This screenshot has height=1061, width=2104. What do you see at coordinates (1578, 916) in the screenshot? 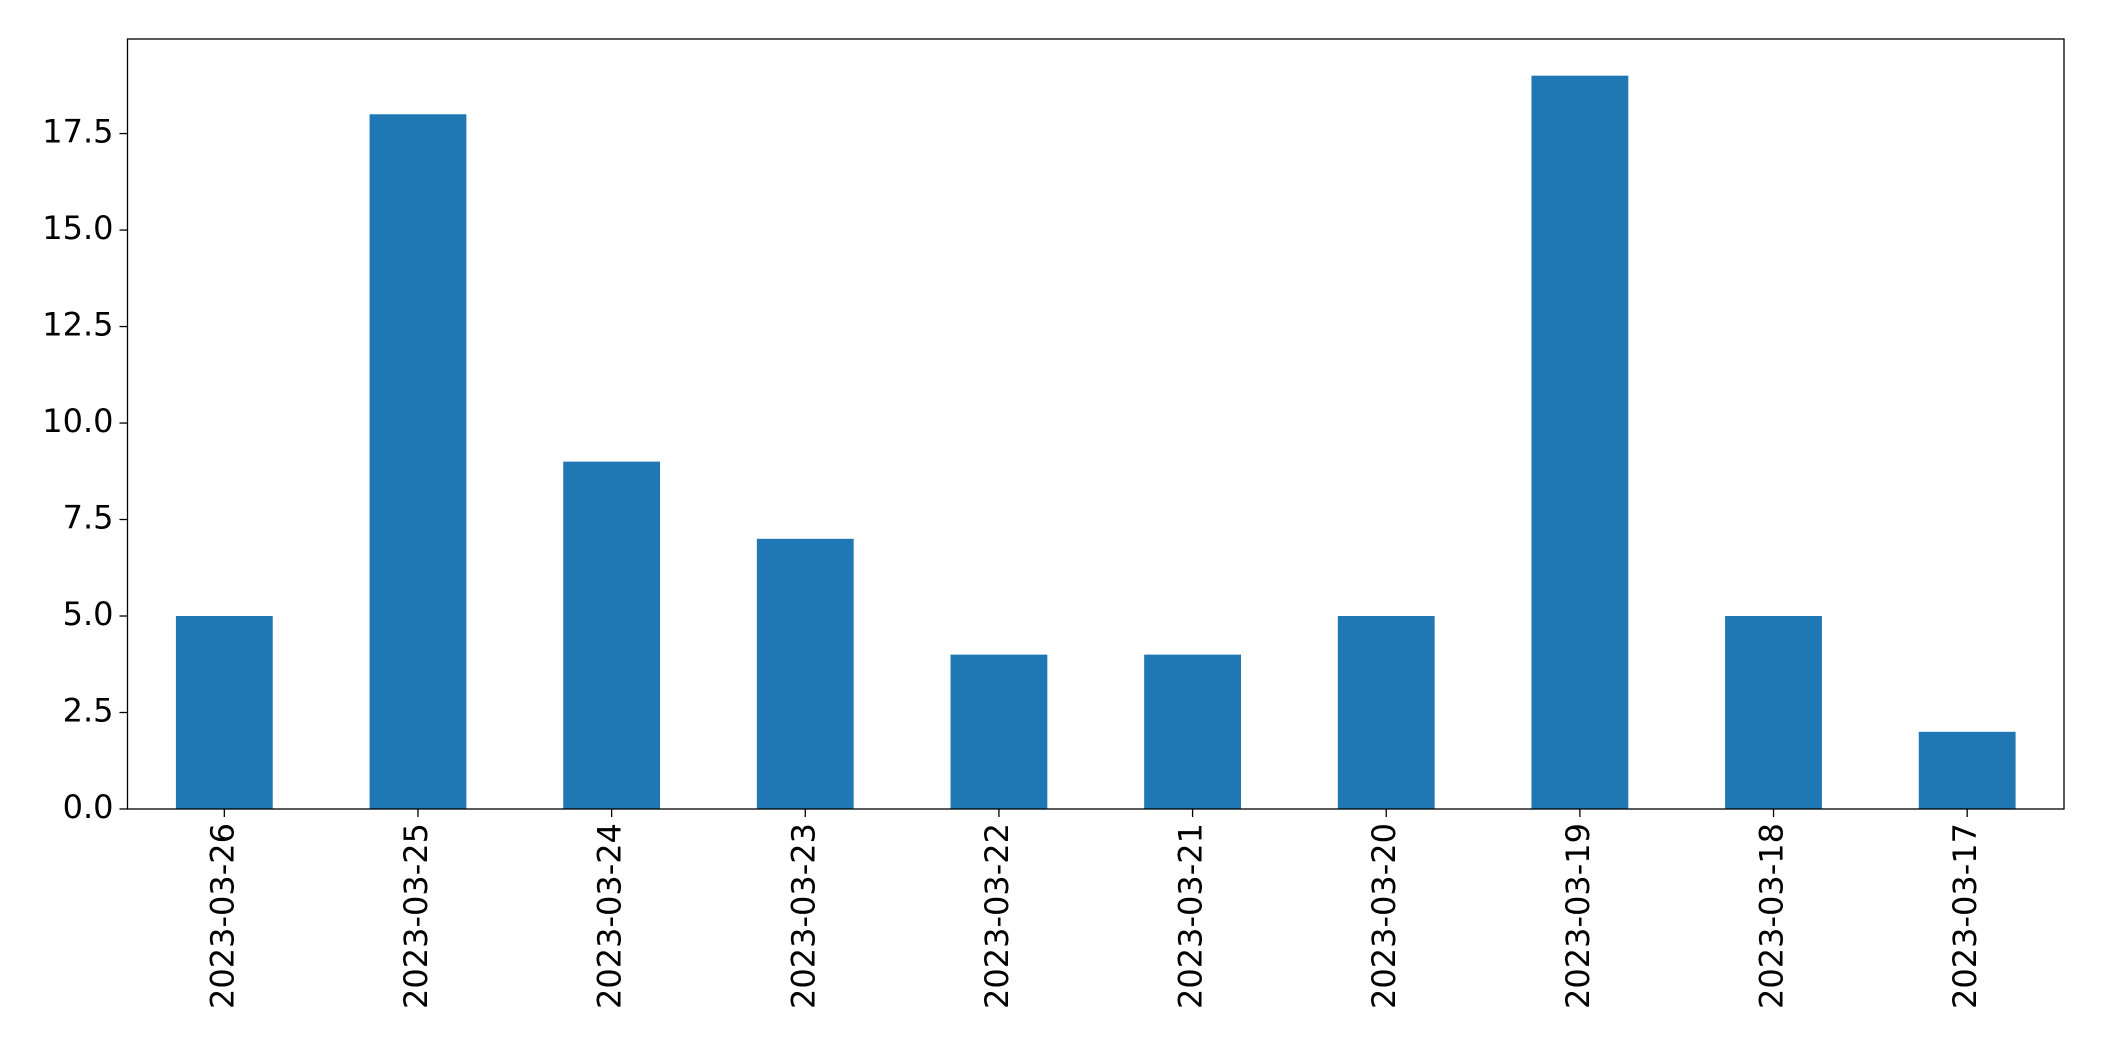
I see `x-tick-label: 2023-03-19` at bounding box center [1578, 916].